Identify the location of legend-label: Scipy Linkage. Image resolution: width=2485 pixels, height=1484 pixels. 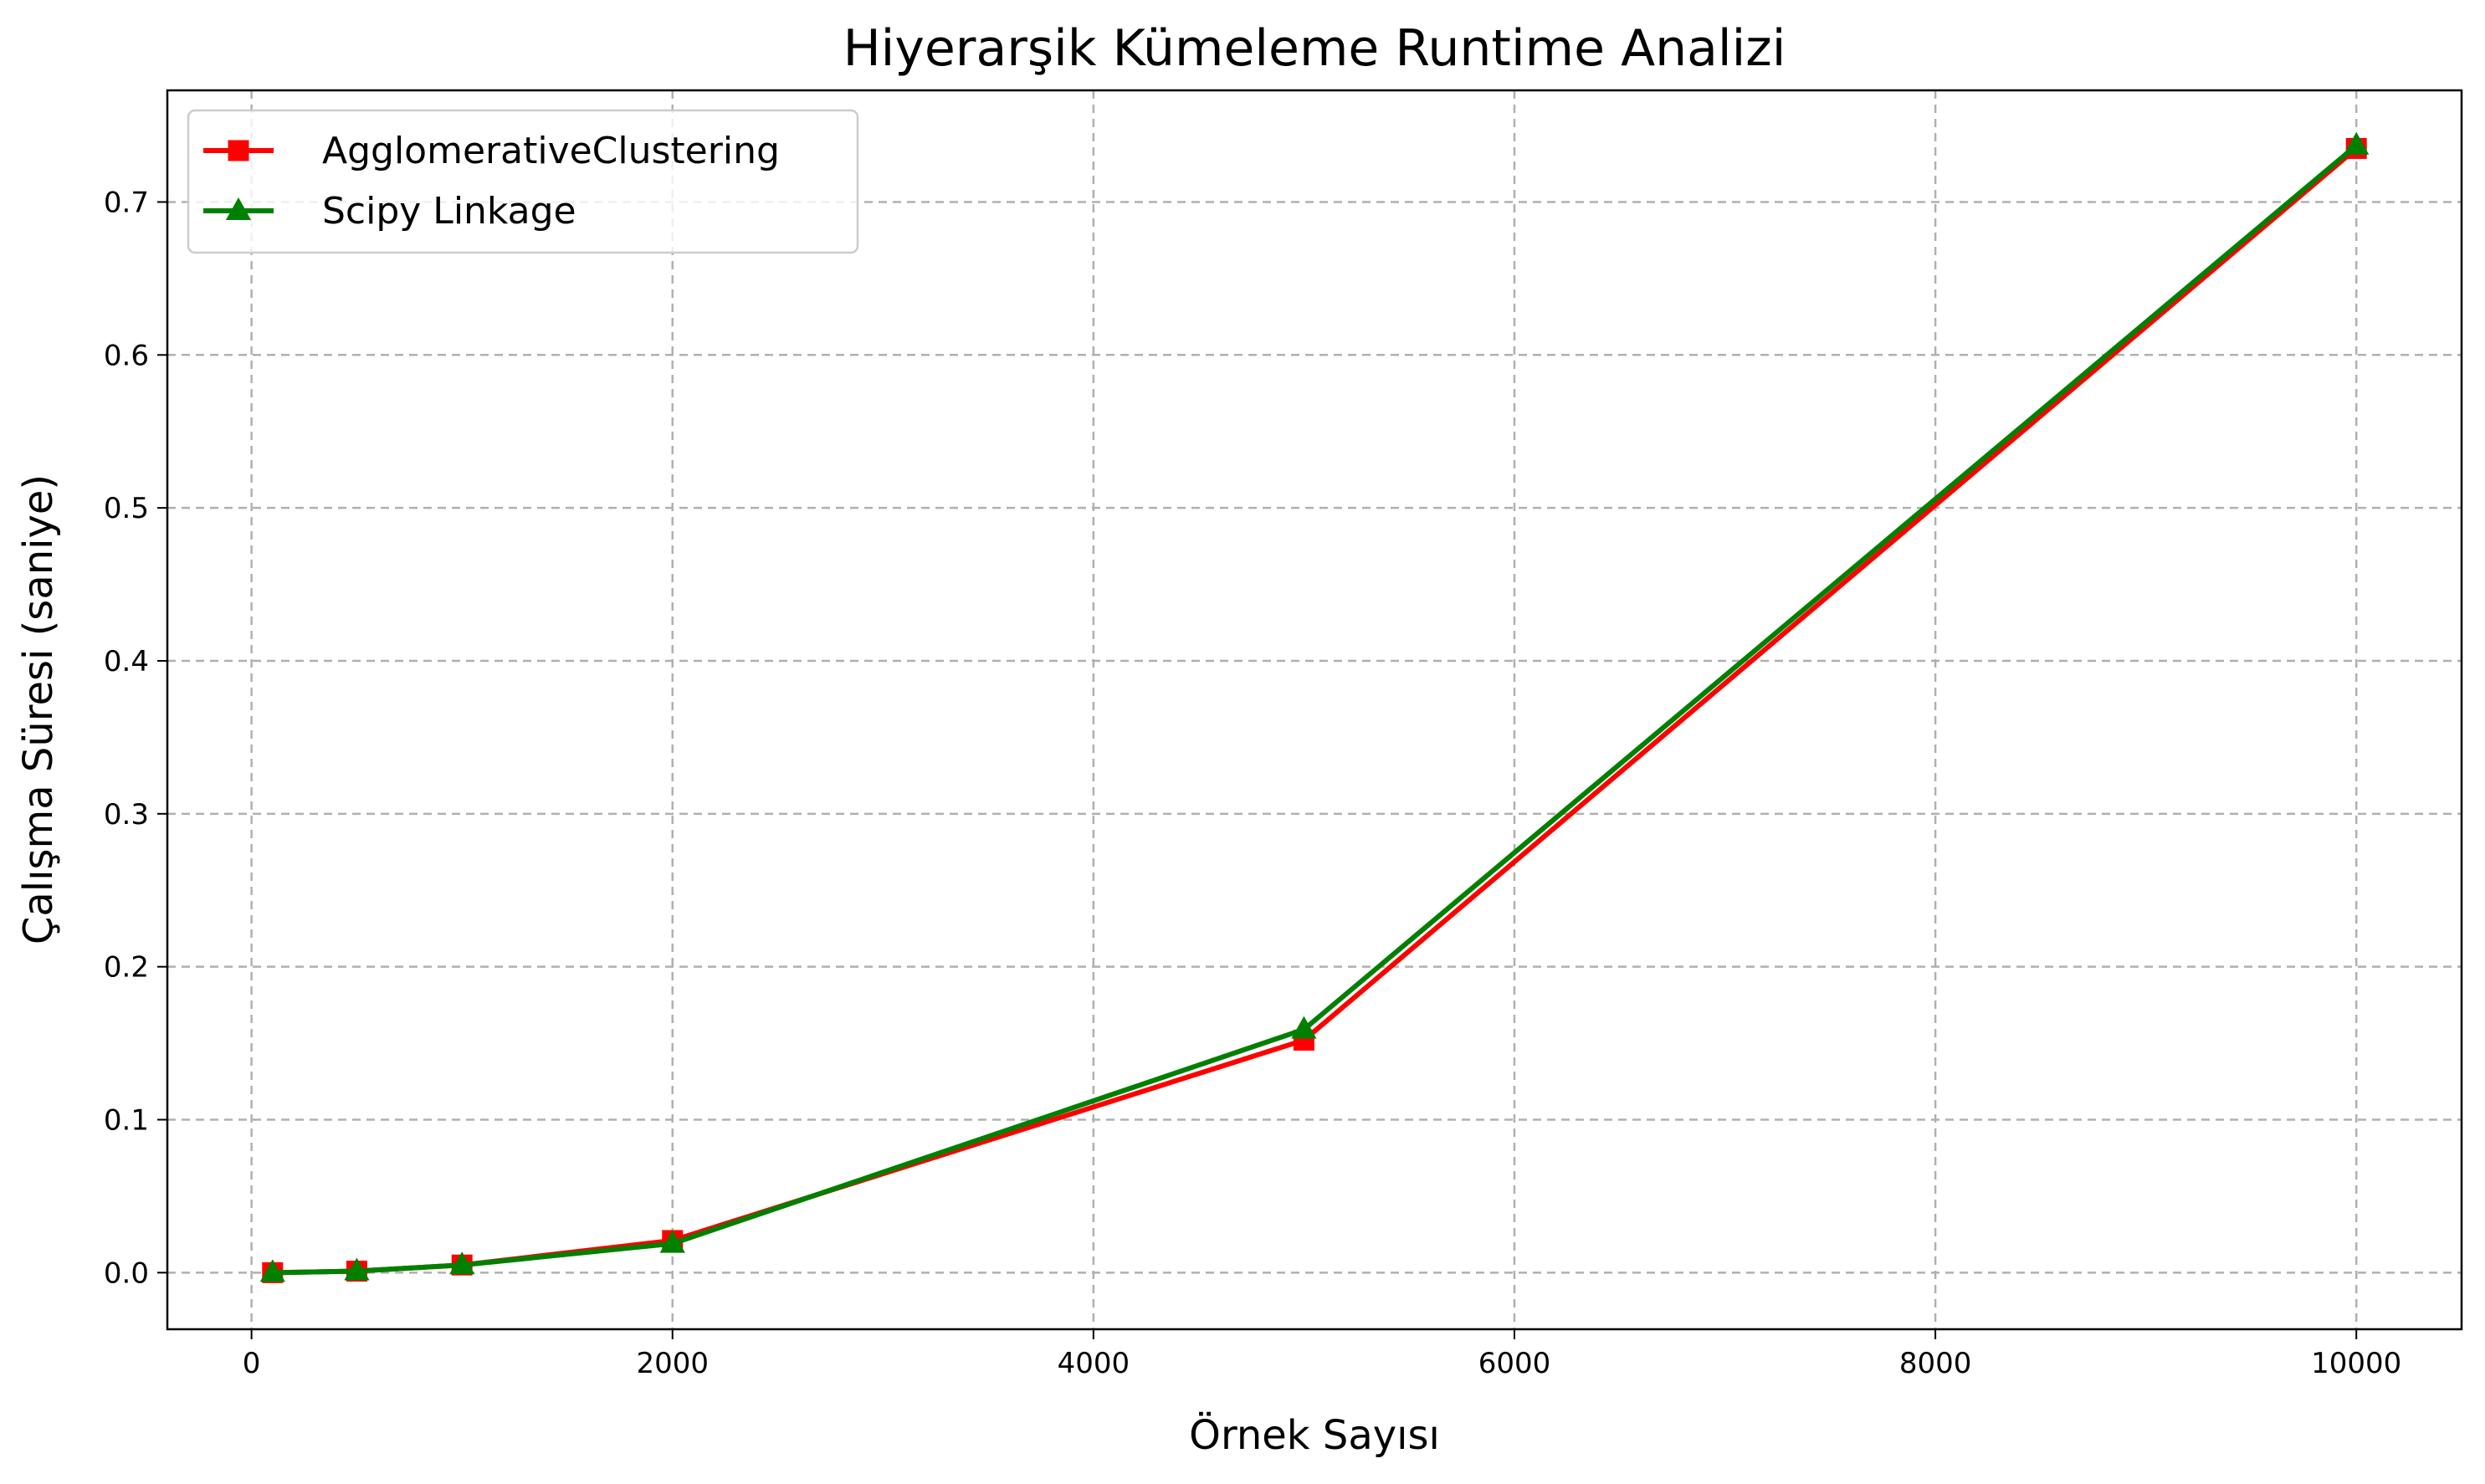
(449, 211).